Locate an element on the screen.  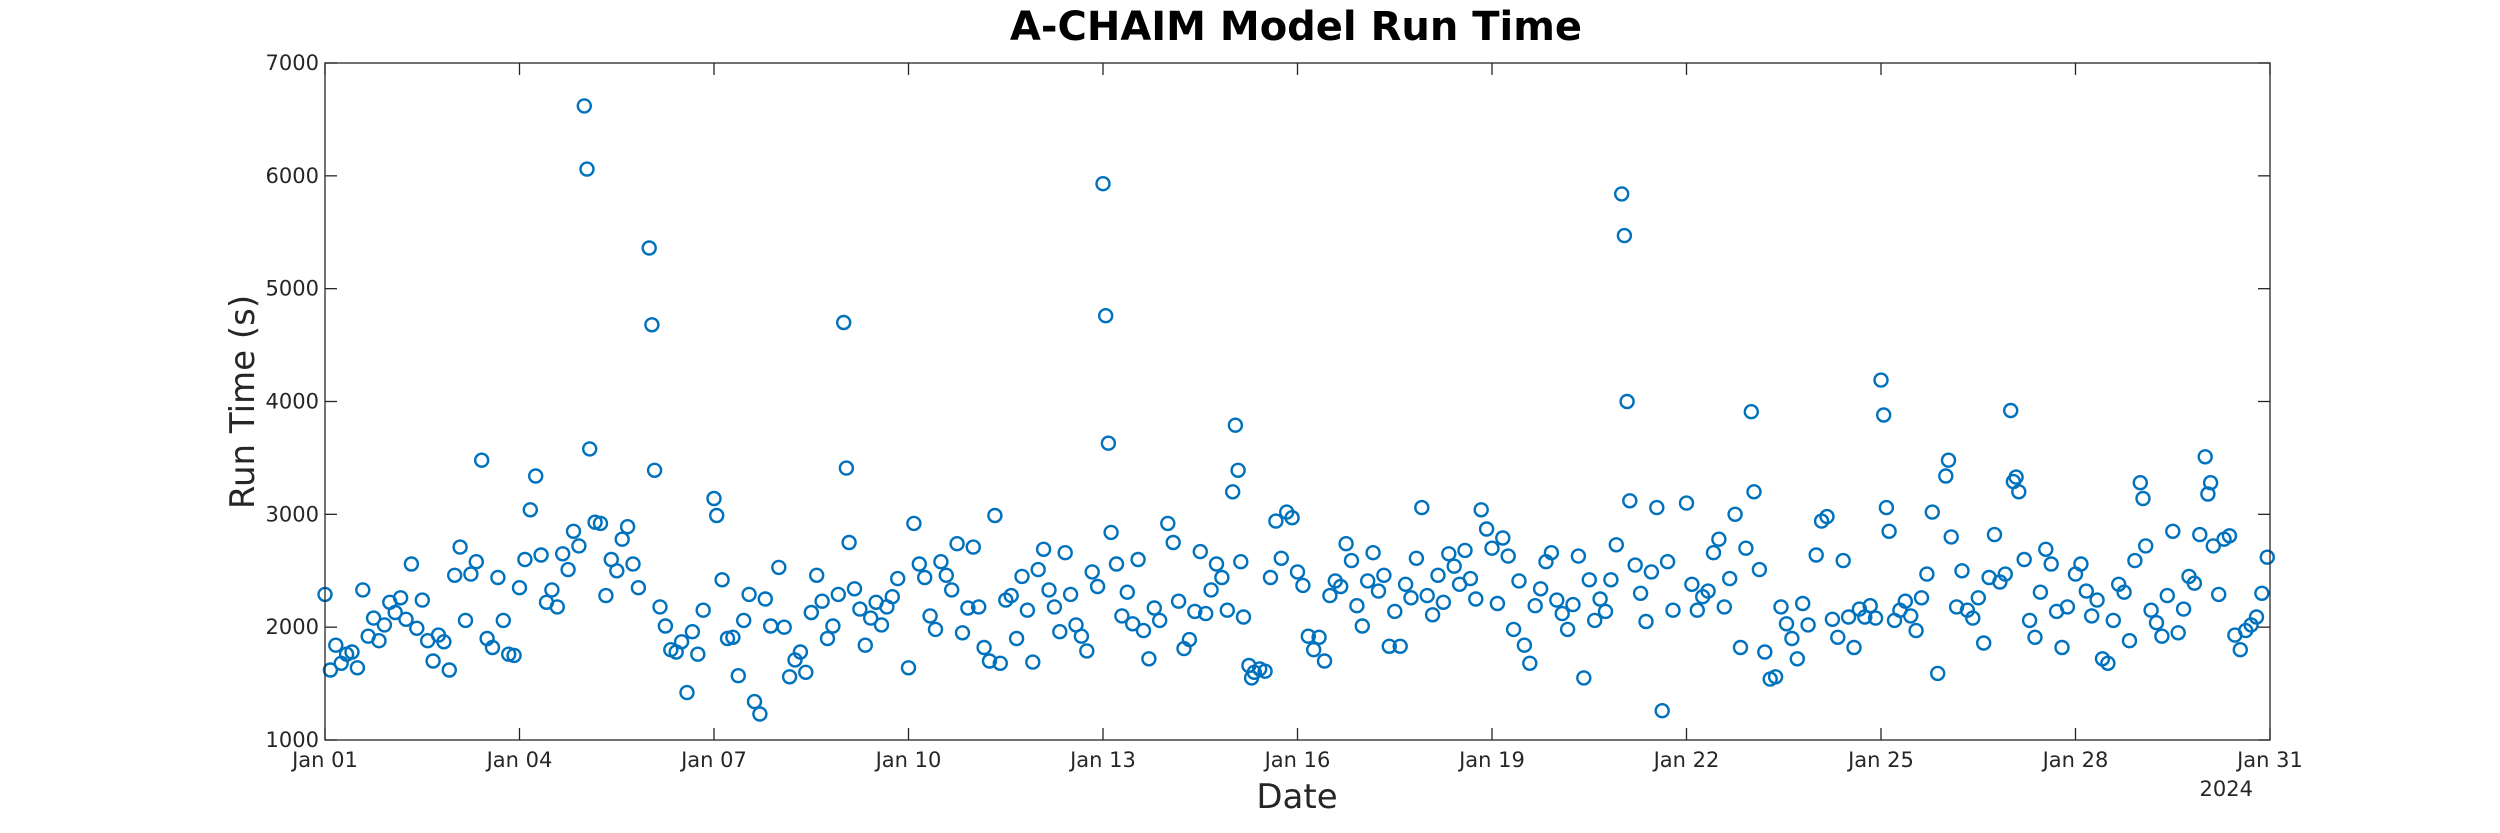
x-tick-label: Jan 31 is located at coordinates (2269, 760).